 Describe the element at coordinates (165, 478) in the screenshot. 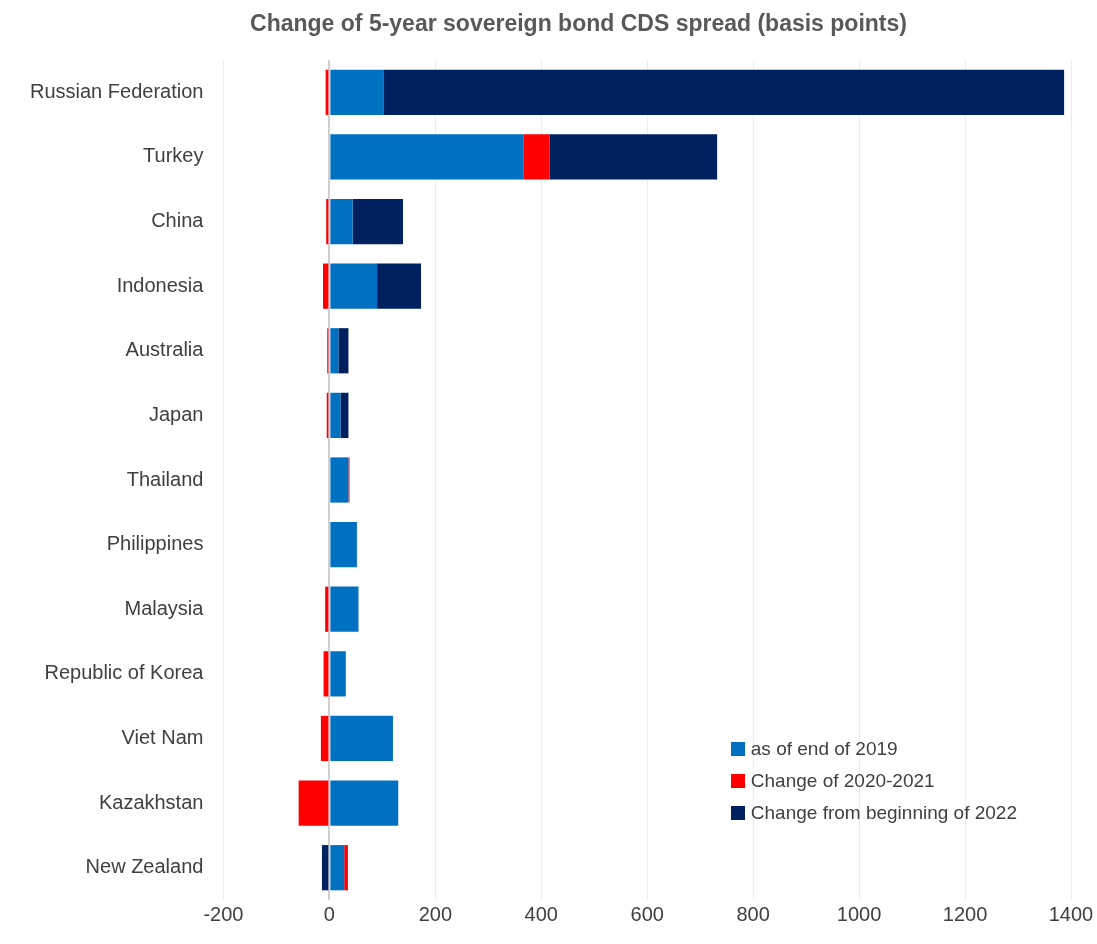

I see `y-tick-label: Thailand` at that location.